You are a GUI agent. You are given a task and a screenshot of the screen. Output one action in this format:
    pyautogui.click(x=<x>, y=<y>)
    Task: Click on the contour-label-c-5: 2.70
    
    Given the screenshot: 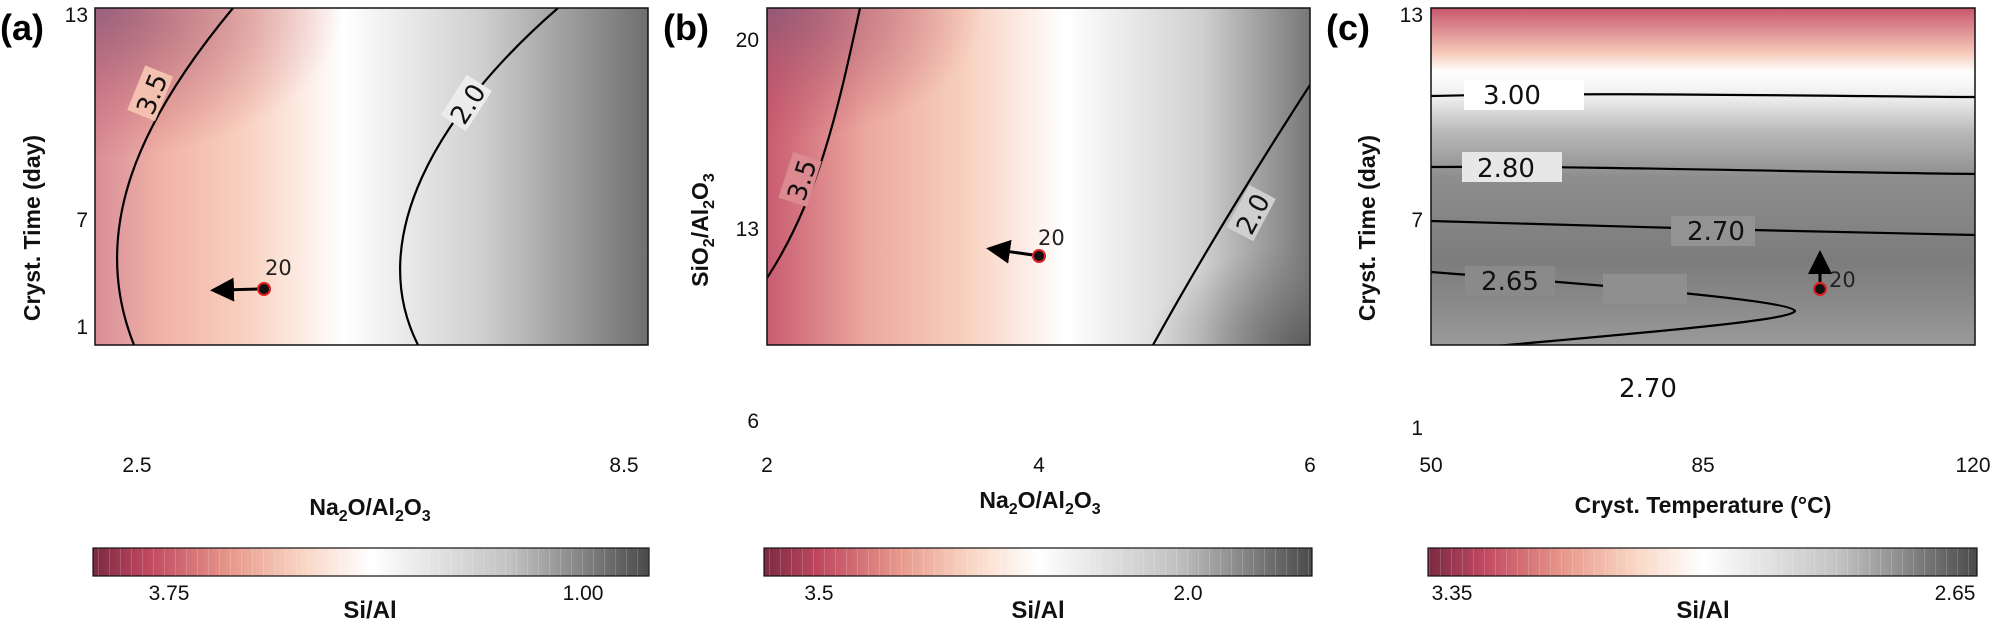 What is the action you would take?
    pyautogui.click(x=1648, y=389)
    